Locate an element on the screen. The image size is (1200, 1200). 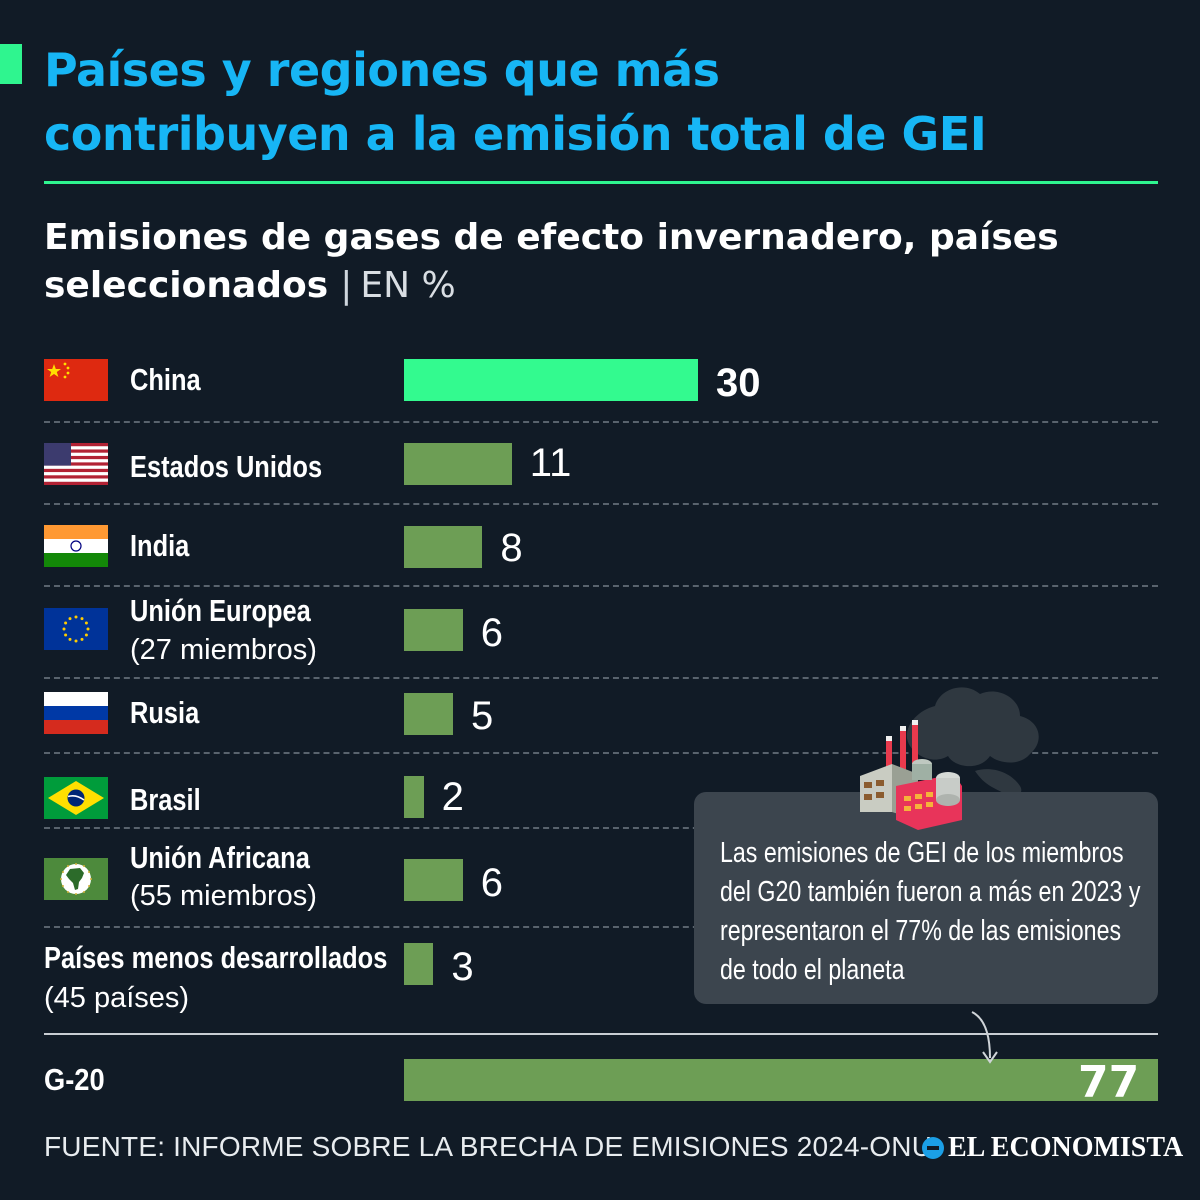
title-accent-block is located at coordinates (11, 64).